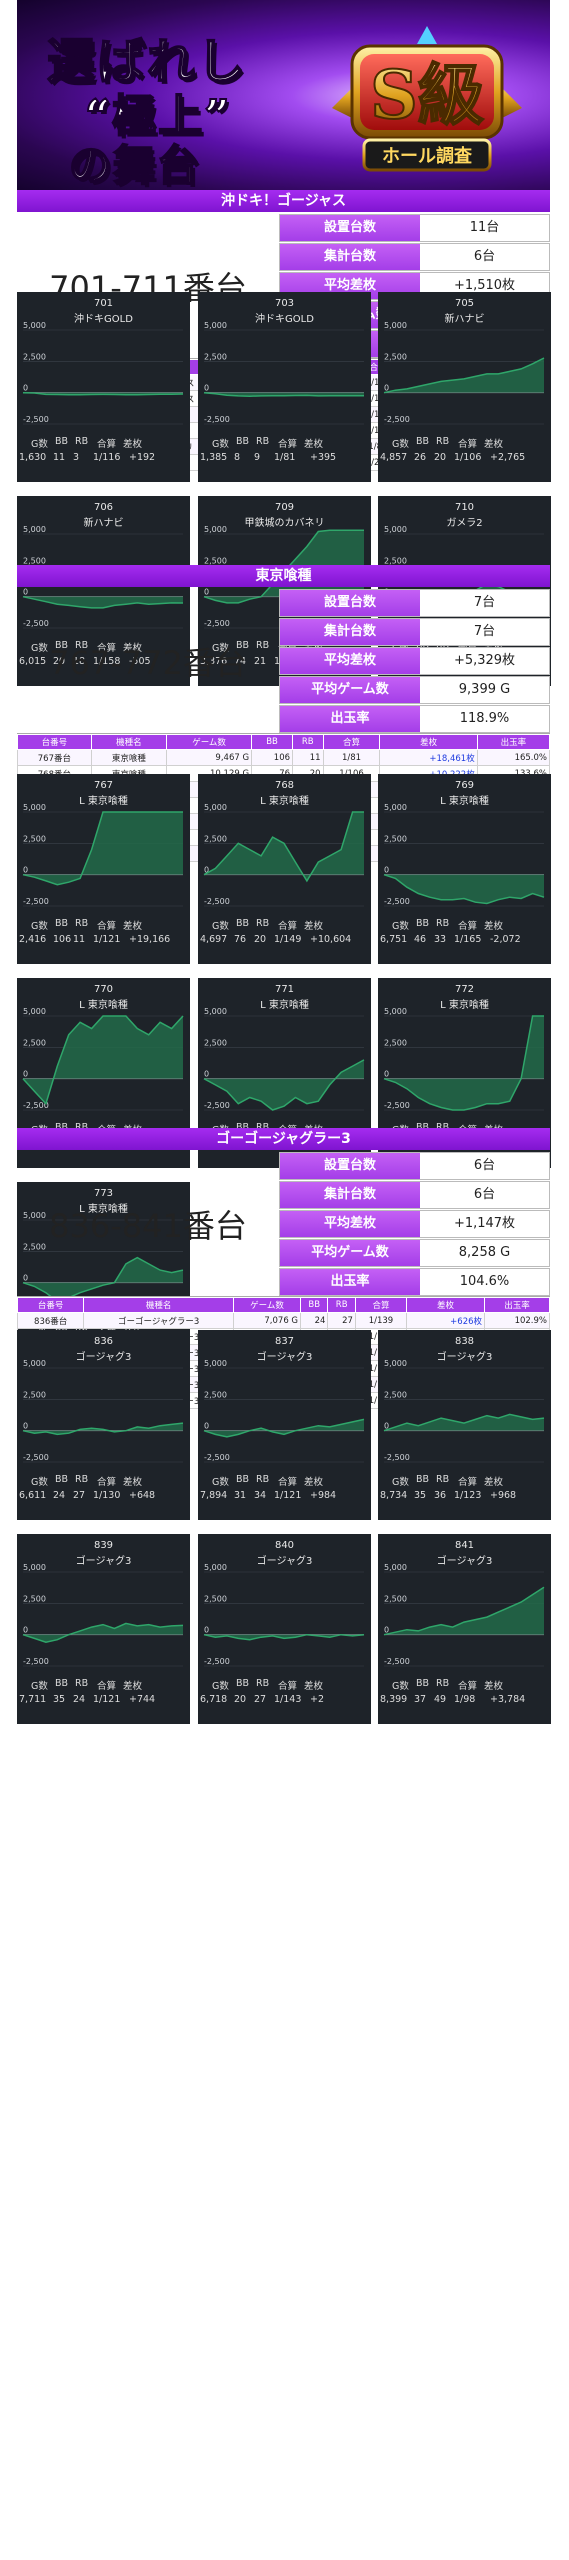 This screenshot has width=569, height=2560. What do you see at coordinates (214, 1495) in the screenshot?
I see `stats-value: 7,894` at bounding box center [214, 1495].